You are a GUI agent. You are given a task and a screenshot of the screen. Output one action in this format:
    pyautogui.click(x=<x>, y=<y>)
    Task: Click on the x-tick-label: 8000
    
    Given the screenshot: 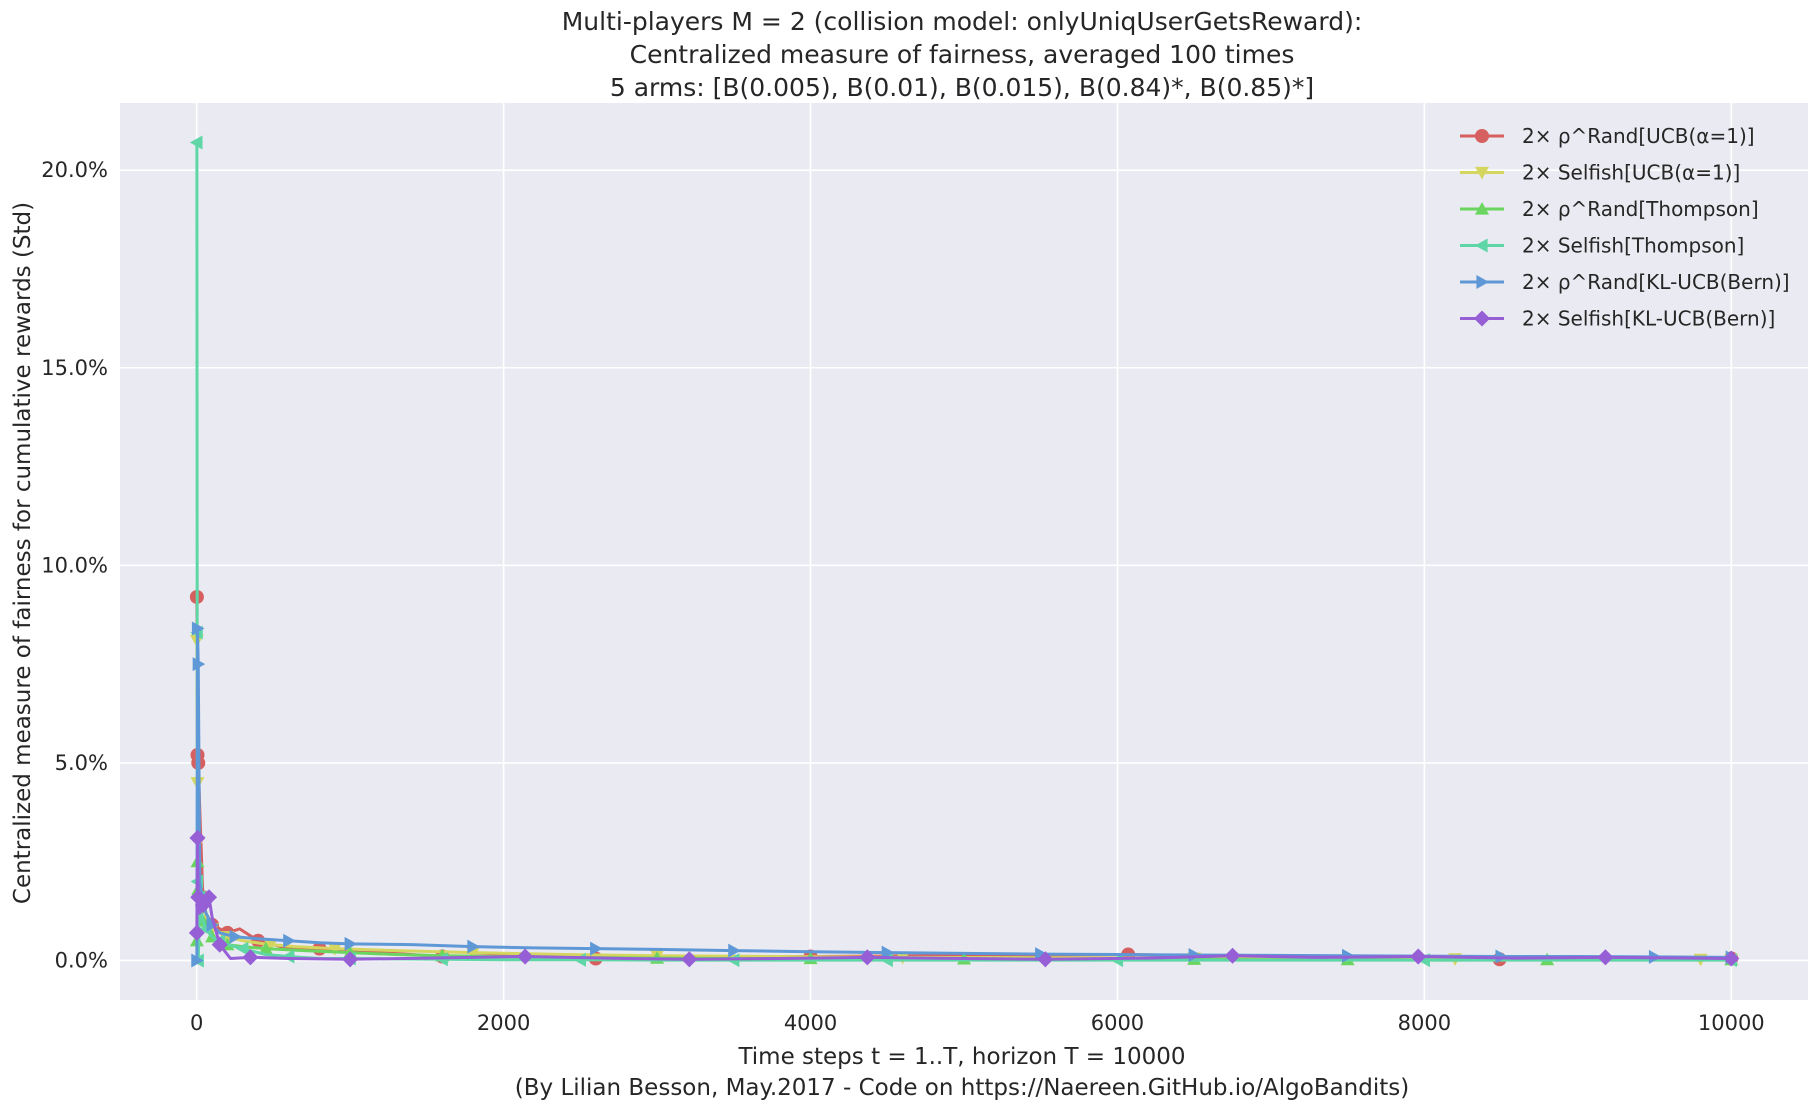 What is the action you would take?
    pyautogui.click(x=1424, y=1023)
    